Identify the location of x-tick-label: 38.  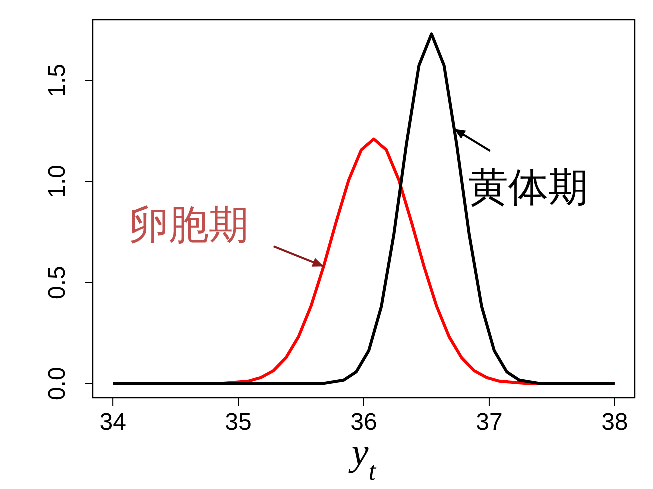
(615, 422).